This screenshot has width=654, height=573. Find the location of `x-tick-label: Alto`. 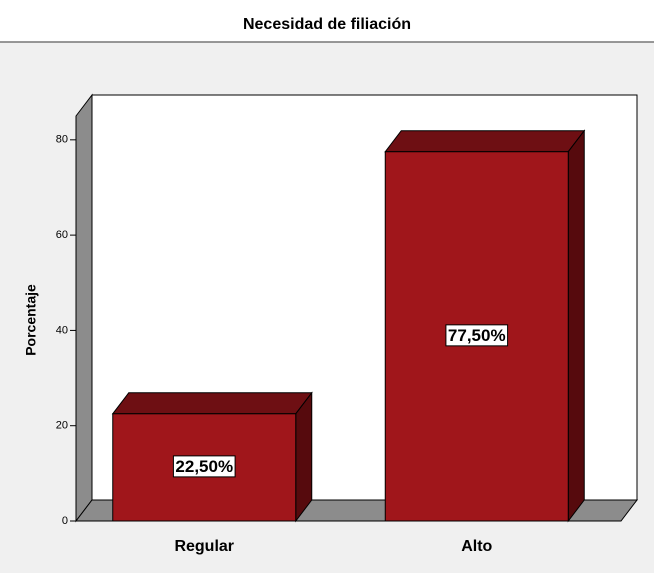

x-tick-label: Alto is located at coordinates (476, 546).